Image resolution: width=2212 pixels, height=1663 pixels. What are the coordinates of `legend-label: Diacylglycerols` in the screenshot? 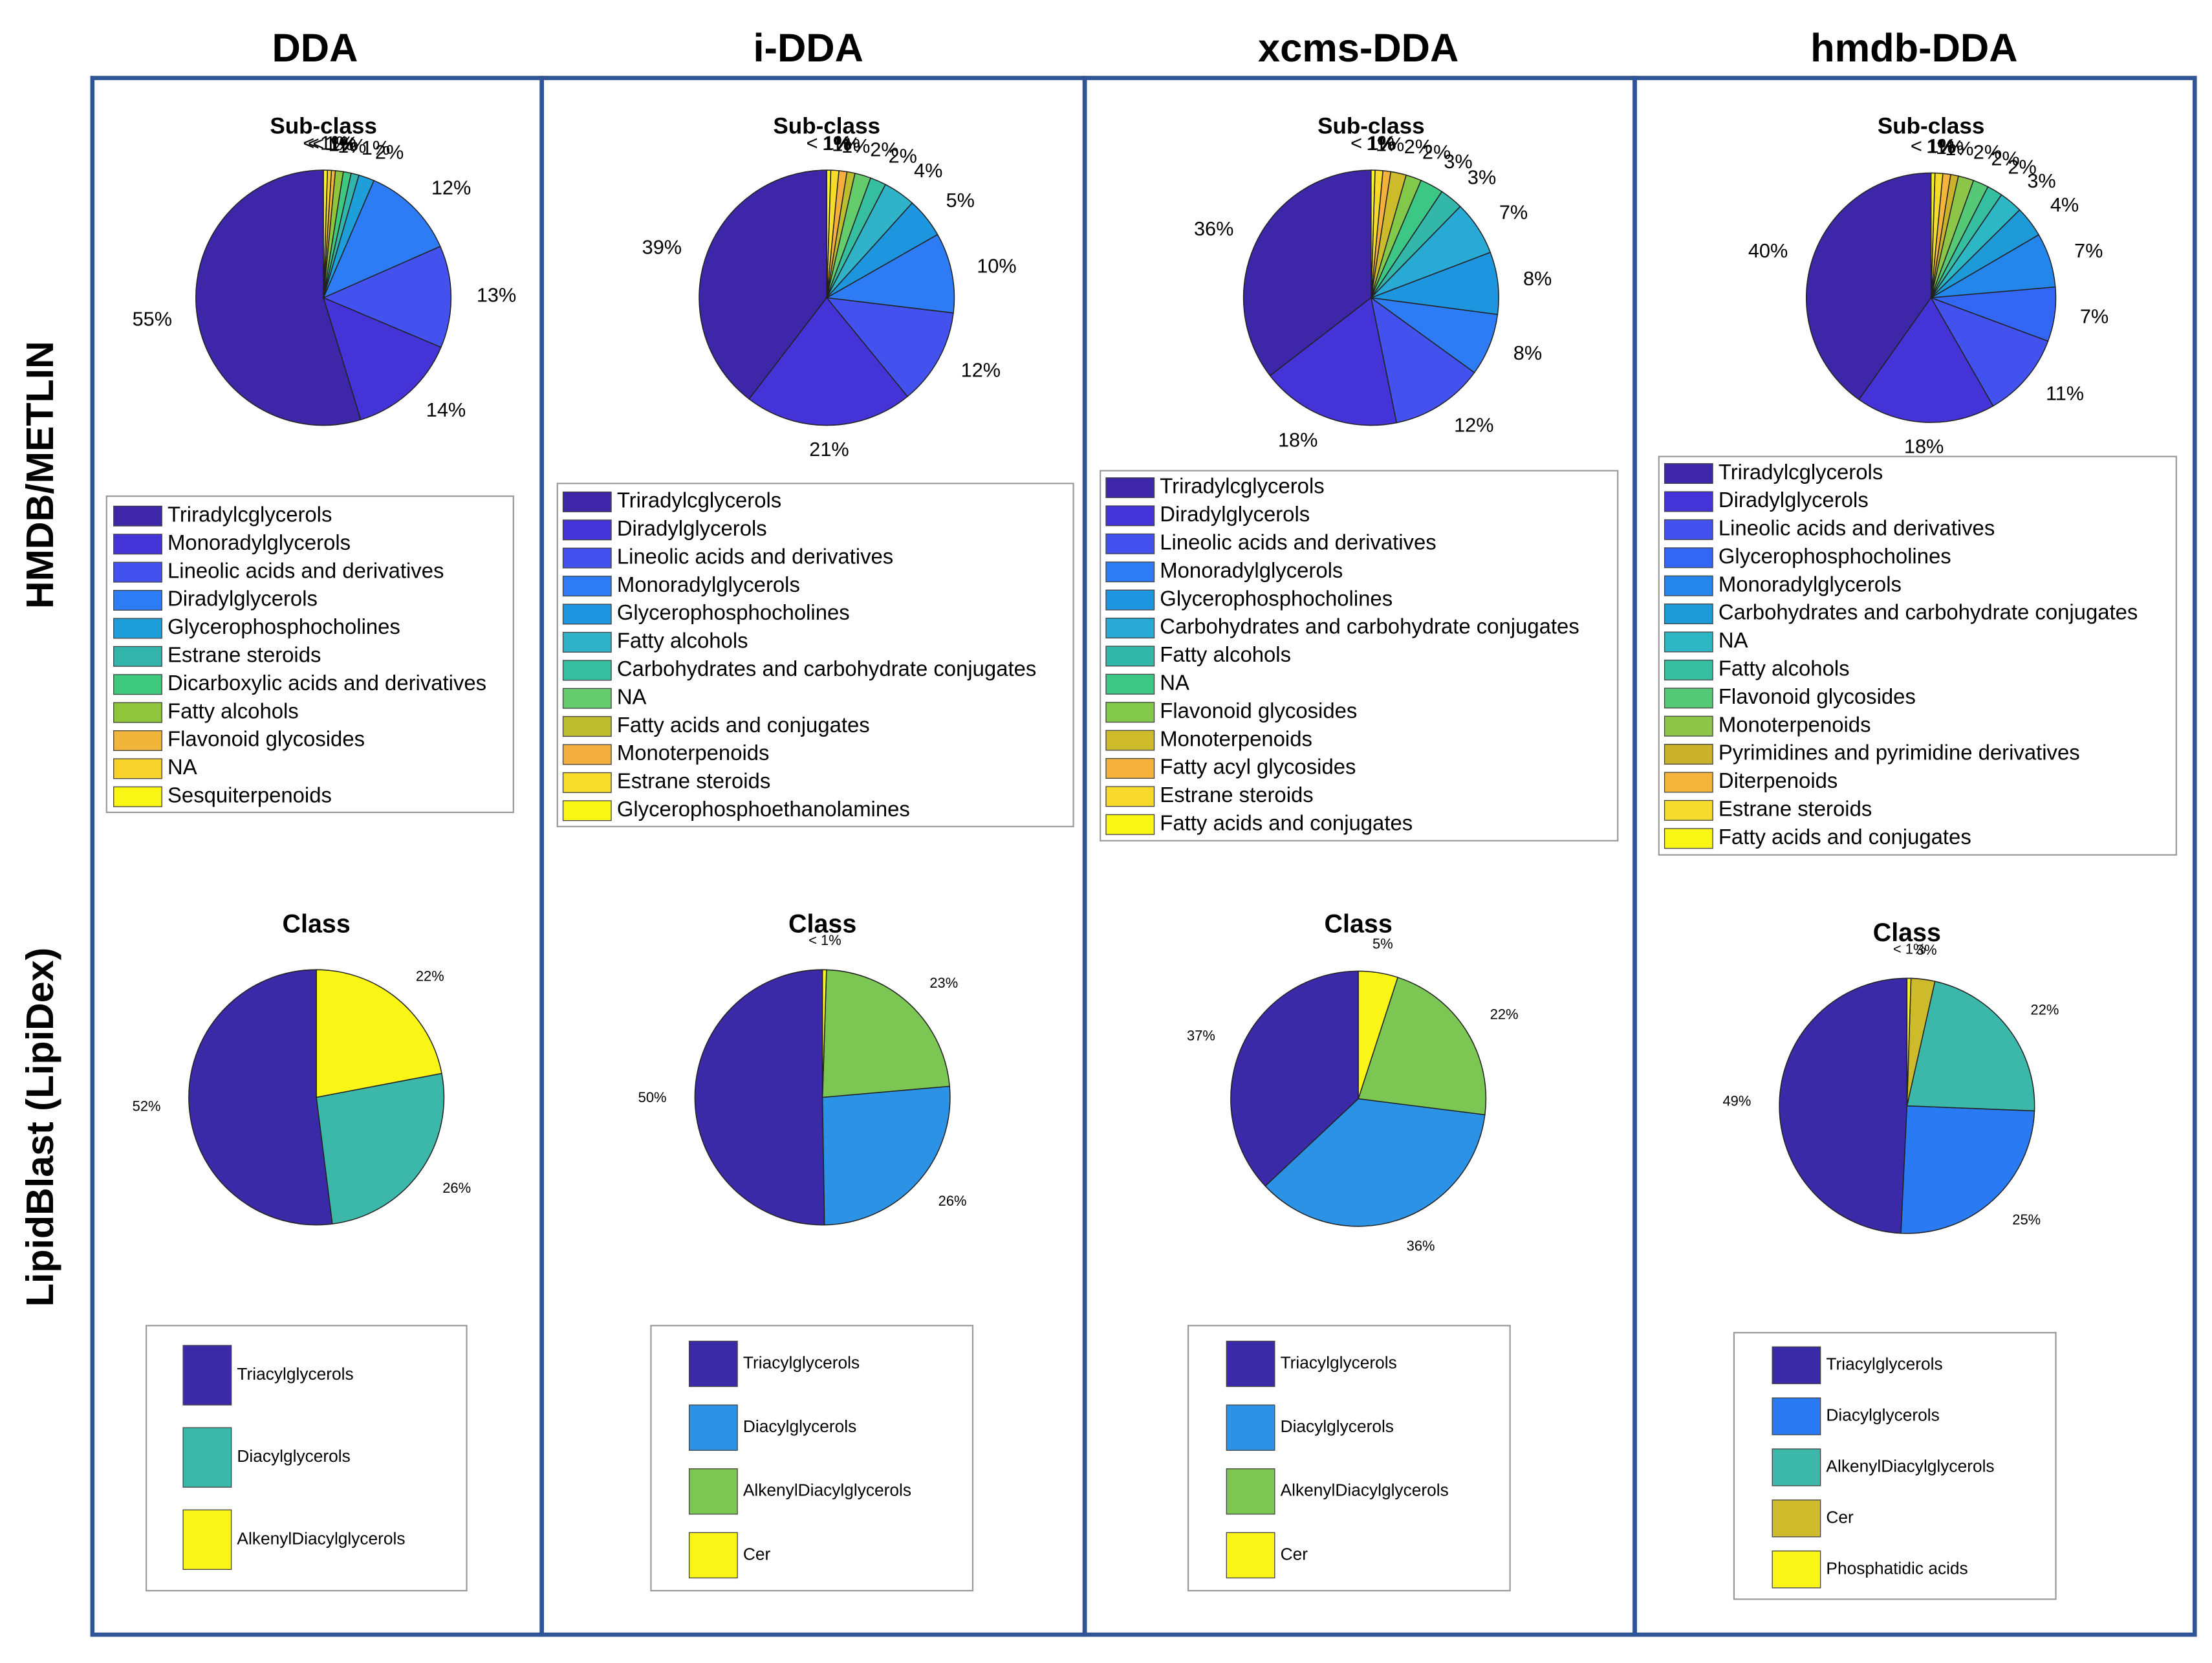 It's located at (1882, 1415).